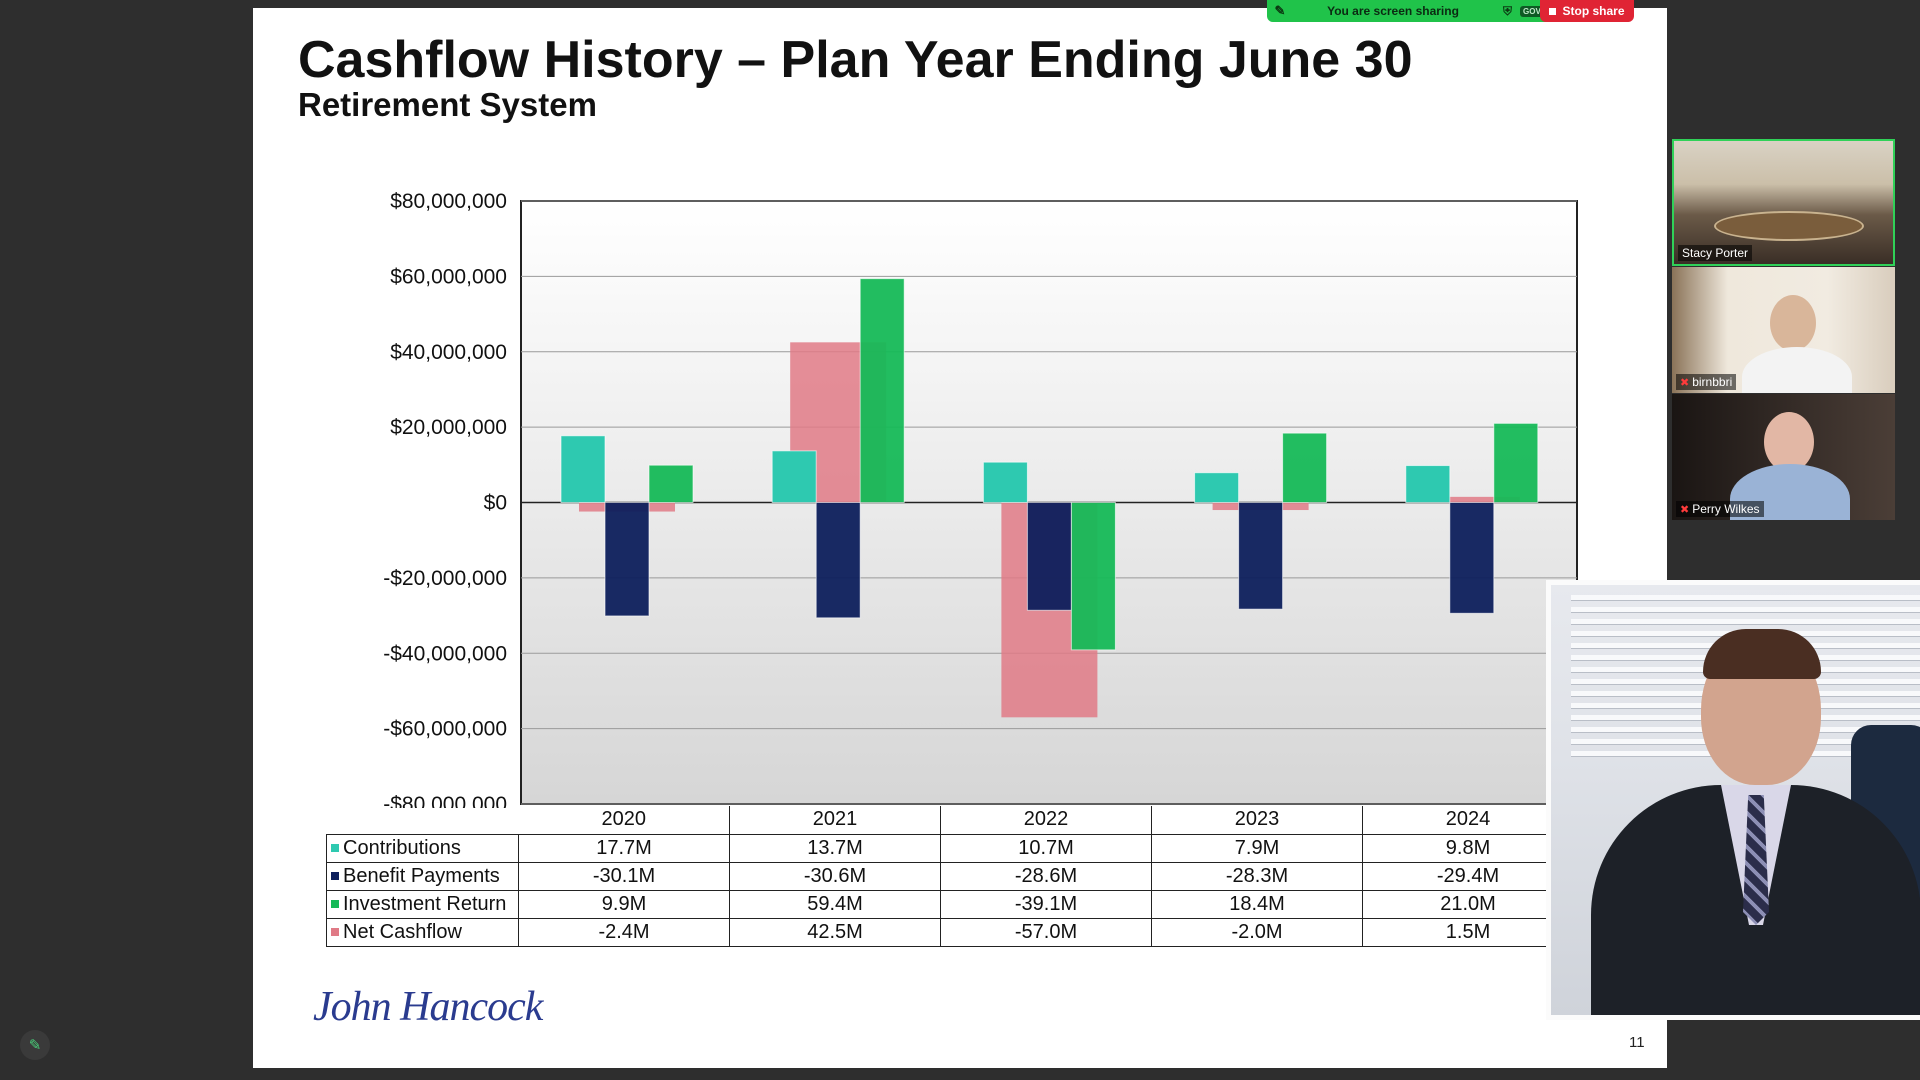  I want to click on slide-subtitle: Retirement System, so click(447, 104).